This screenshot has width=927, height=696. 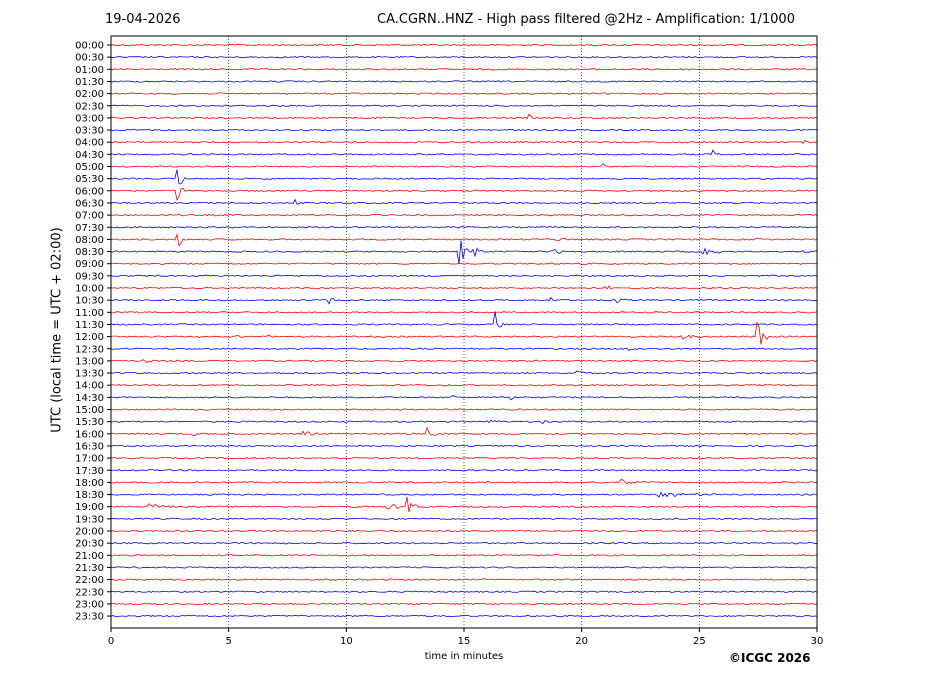 What do you see at coordinates (89, 507) in the screenshot?
I see `y-tick-label: 19:00` at bounding box center [89, 507].